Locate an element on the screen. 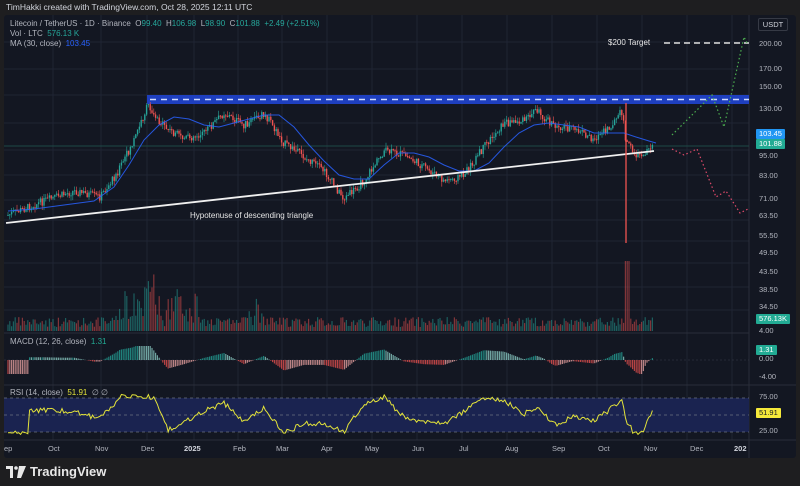 This screenshot has height=486, width=800. price-tick: 34.50 is located at coordinates (768, 306).